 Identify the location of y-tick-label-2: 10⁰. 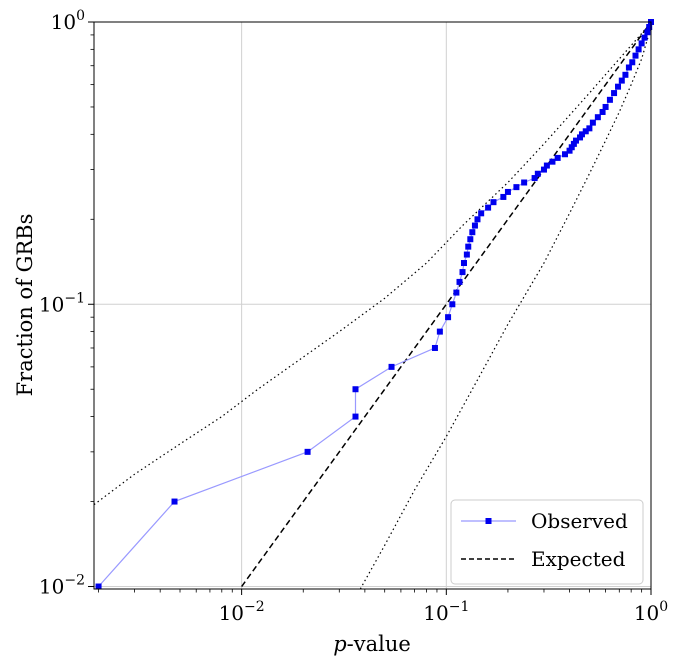
(68, 21).